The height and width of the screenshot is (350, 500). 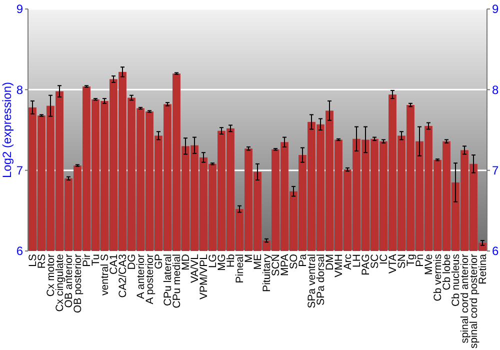 What do you see at coordinates (20, 9) in the screenshot?
I see `y-tick-label: 9` at bounding box center [20, 9].